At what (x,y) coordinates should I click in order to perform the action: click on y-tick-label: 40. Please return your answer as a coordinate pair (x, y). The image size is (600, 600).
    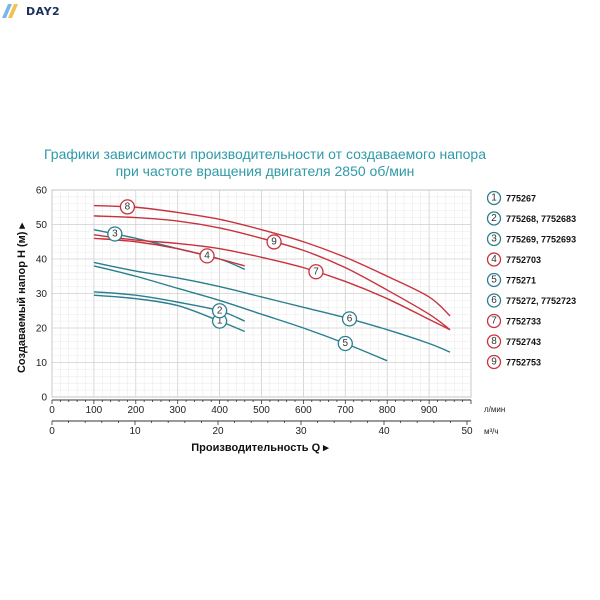
    Looking at the image, I should click on (42, 260).